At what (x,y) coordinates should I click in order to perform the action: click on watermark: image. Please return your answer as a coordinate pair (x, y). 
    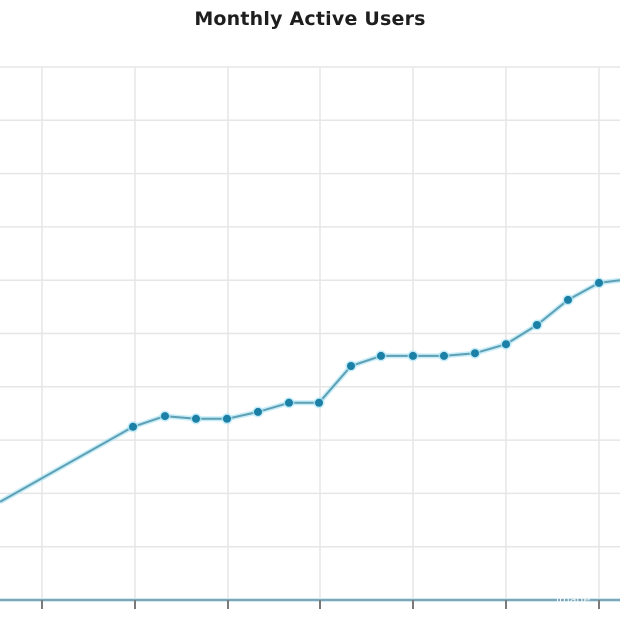
    Looking at the image, I should click on (573, 599).